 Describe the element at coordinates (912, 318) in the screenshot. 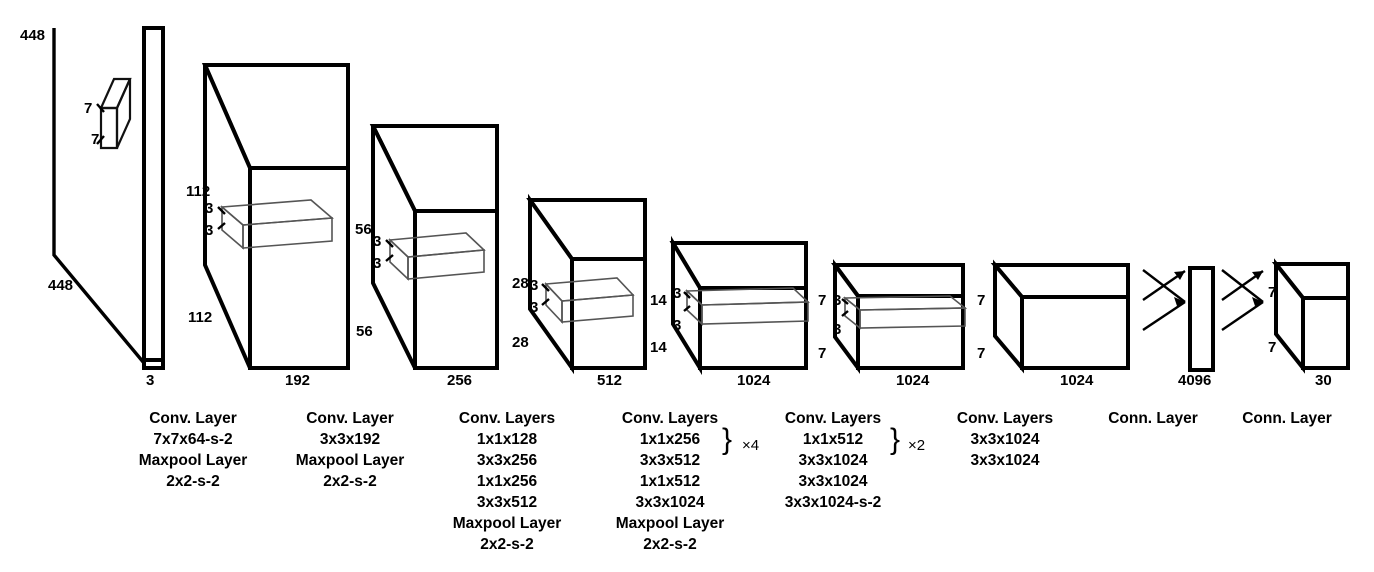

I see `conv5-kernel-front` at that location.